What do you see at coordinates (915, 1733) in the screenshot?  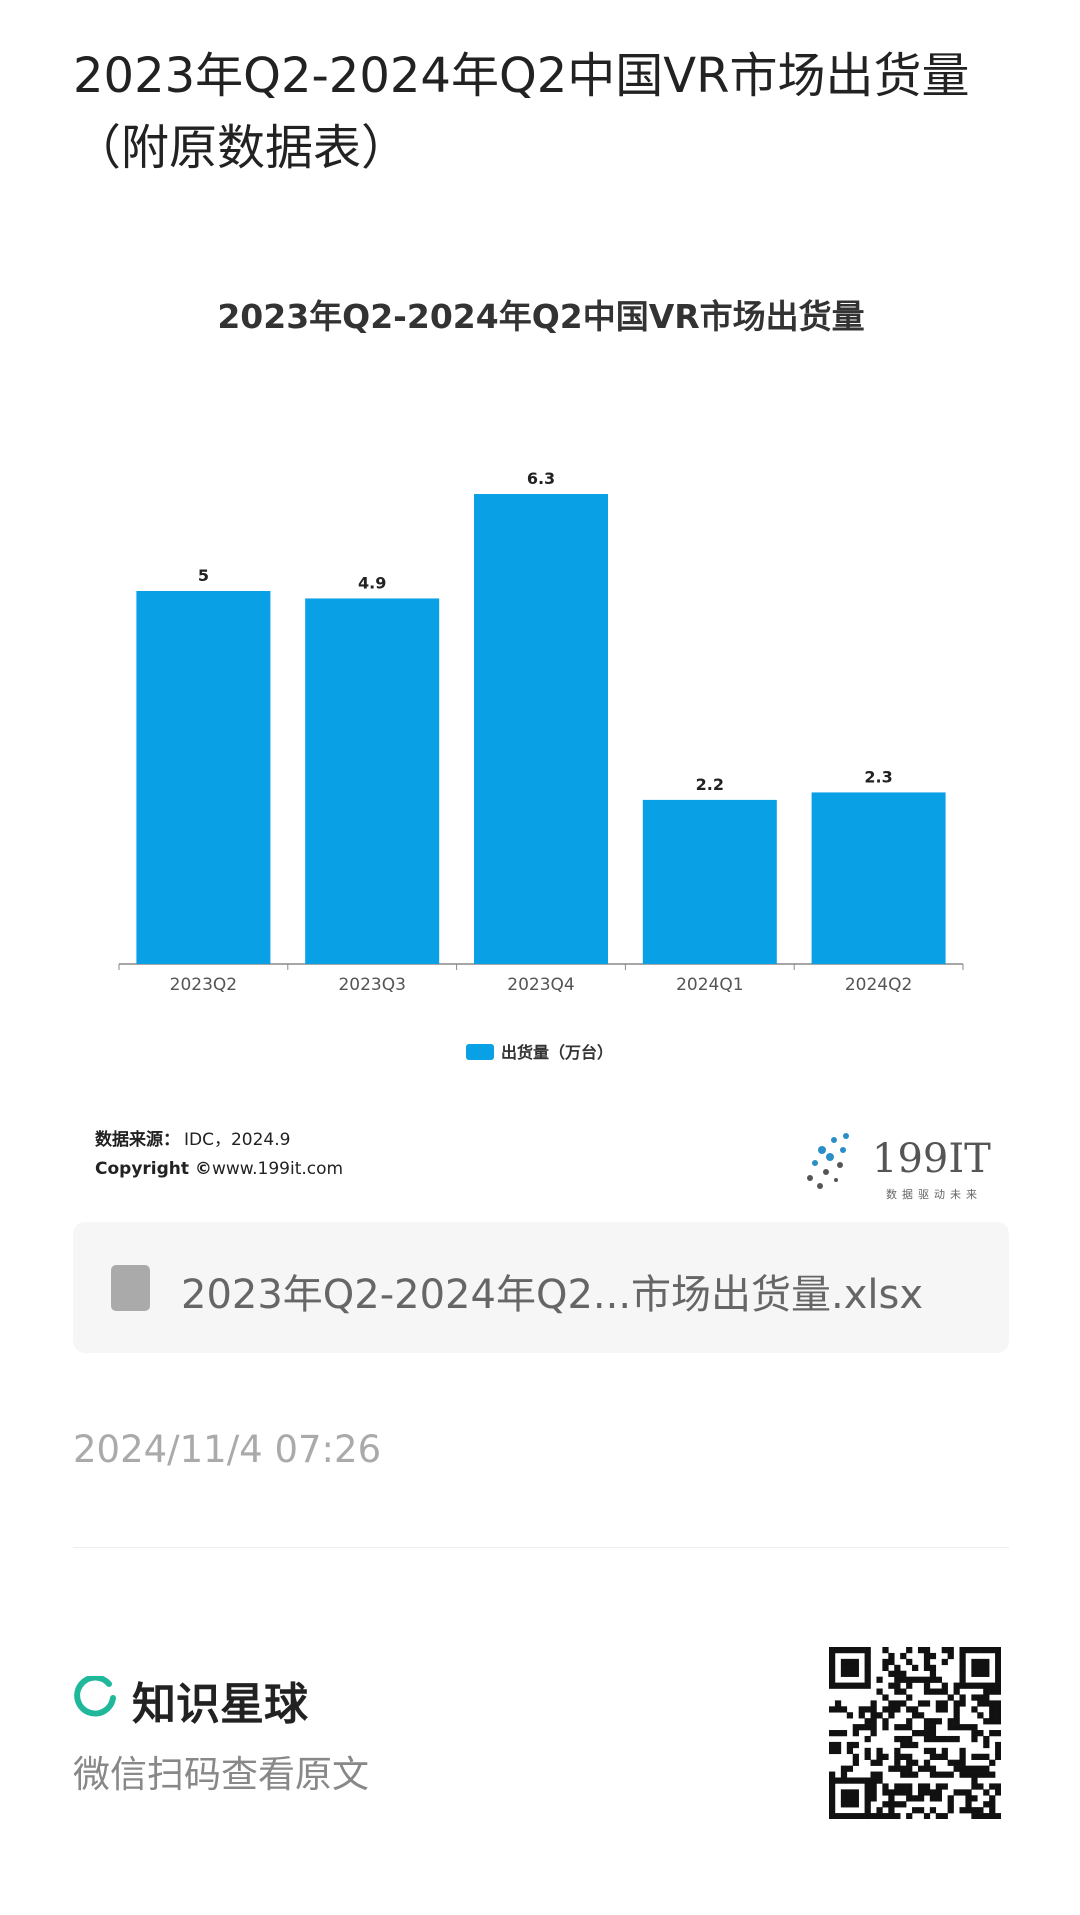 I see `qr-code` at bounding box center [915, 1733].